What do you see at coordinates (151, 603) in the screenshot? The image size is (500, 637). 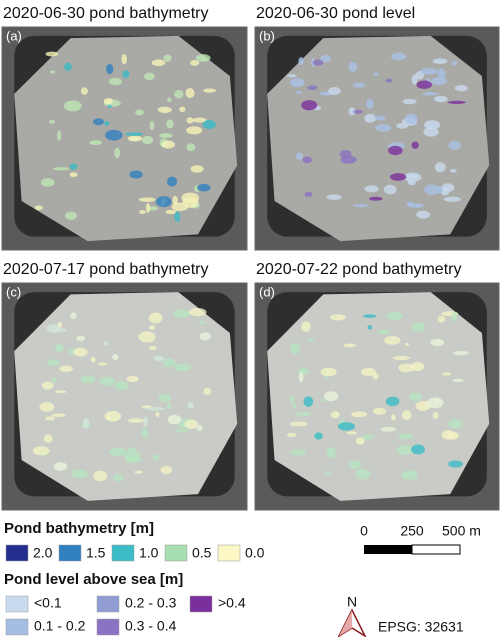 I see `legend-label: 0.2 - 0.3` at bounding box center [151, 603].